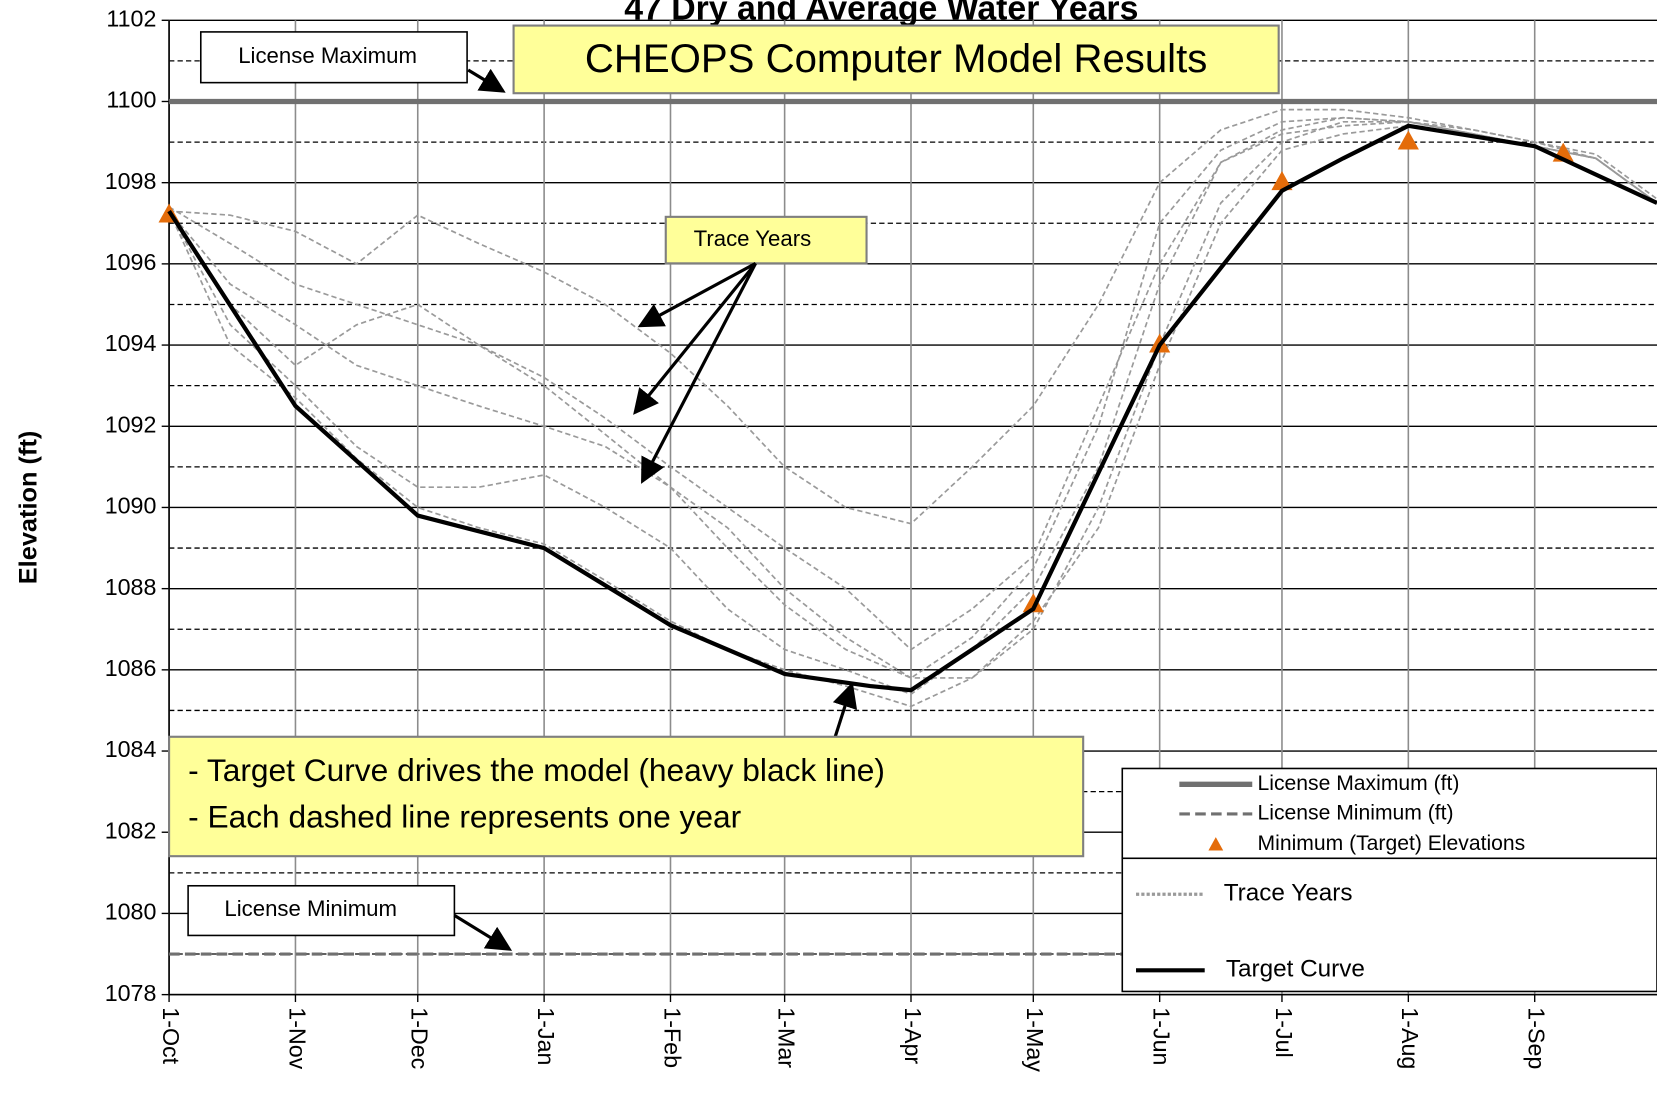 The height and width of the screenshot is (1096, 1657). I want to click on x-tick-label: 1-Aug, so click(1410, 1038).